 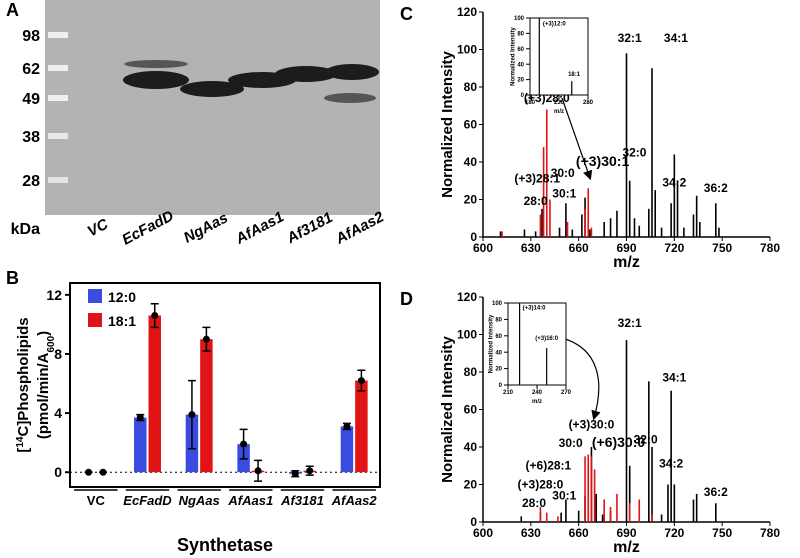 What do you see at coordinates (559, 103) in the screenshot?
I see `x-tick-label: 230` at bounding box center [559, 103].